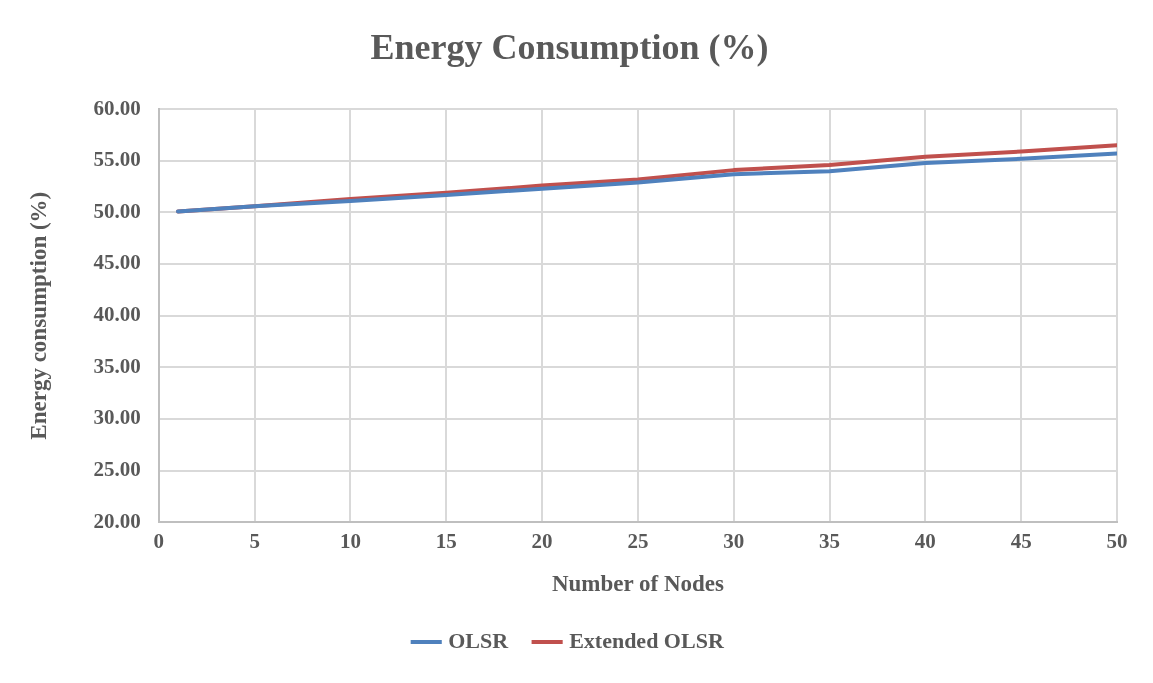  I want to click on y-tick-label: 30.00, so click(117, 417).